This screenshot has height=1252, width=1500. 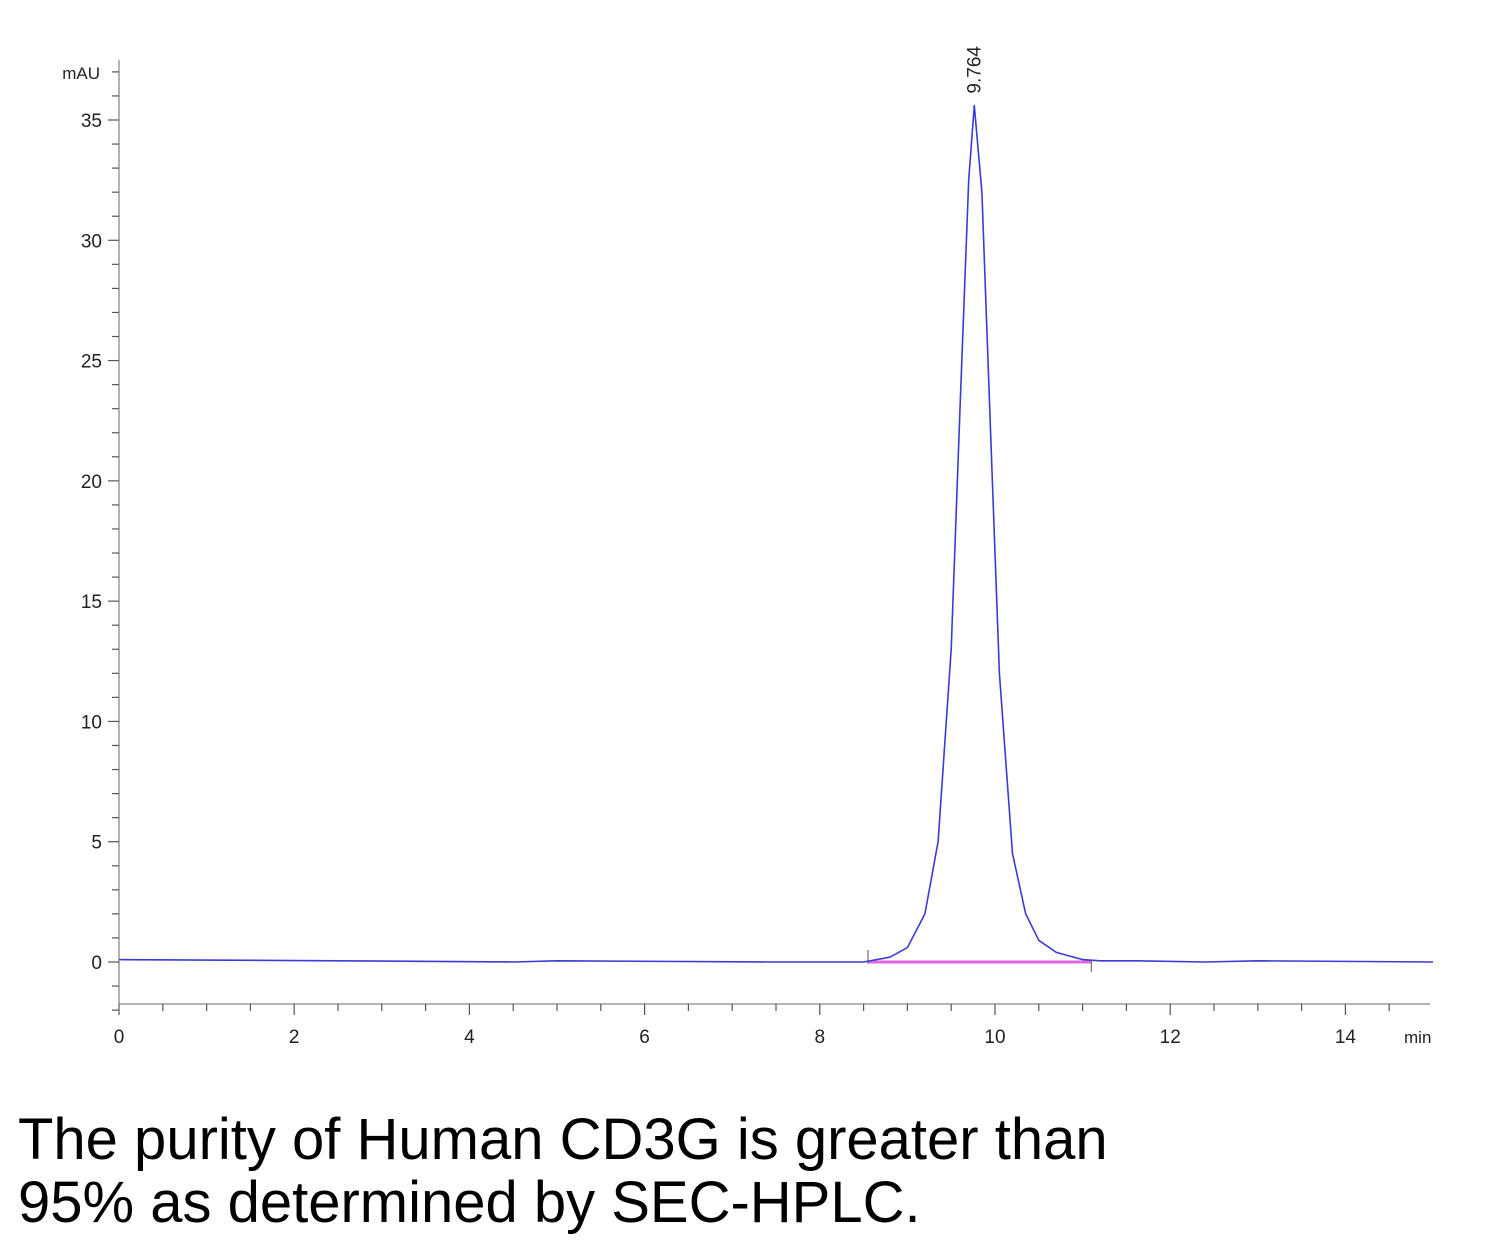 I want to click on y-tick-label: 25, so click(x=91, y=362).